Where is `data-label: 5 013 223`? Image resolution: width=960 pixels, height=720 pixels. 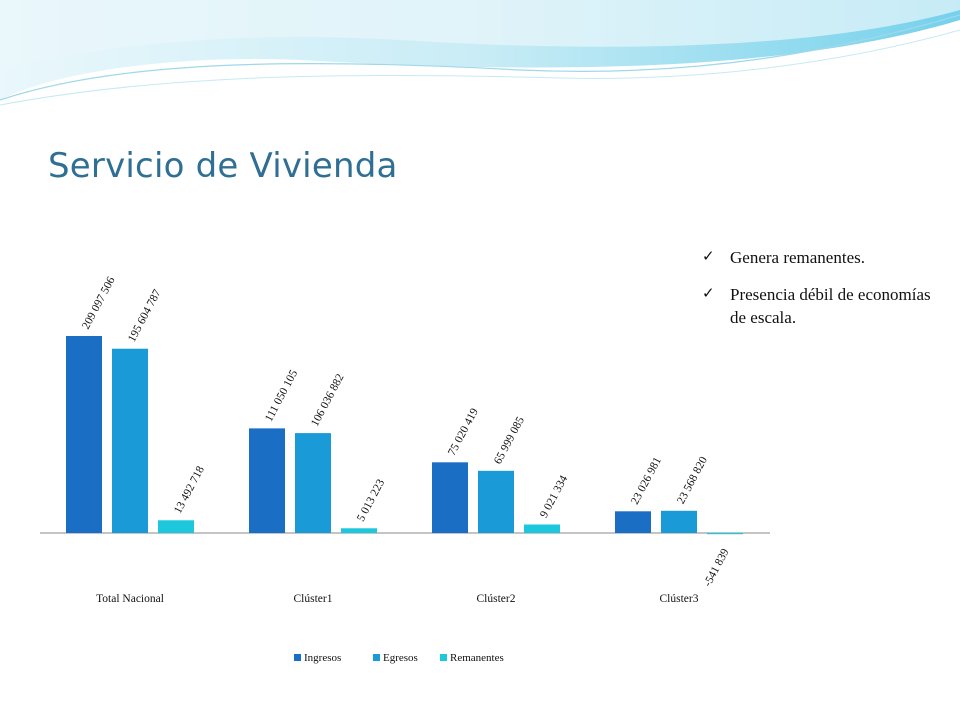 data-label: 5 013 223 is located at coordinates (371, 500).